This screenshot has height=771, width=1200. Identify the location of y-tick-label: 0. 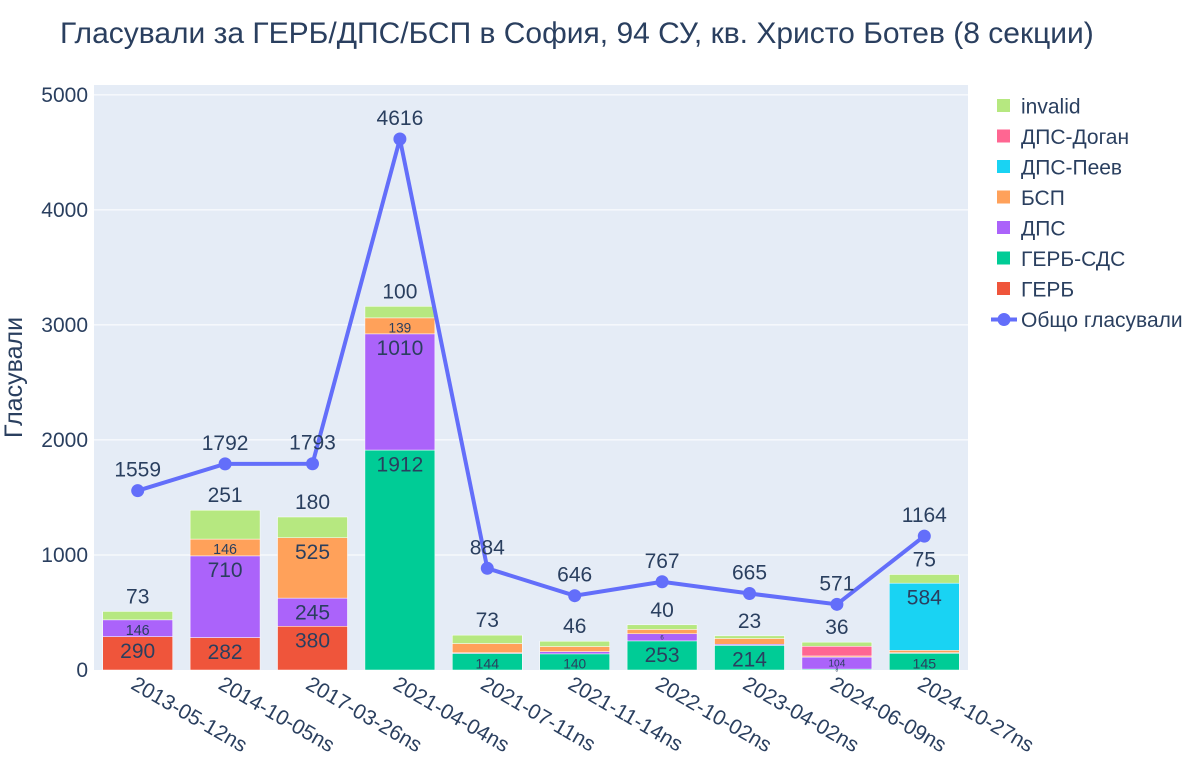
(82, 670).